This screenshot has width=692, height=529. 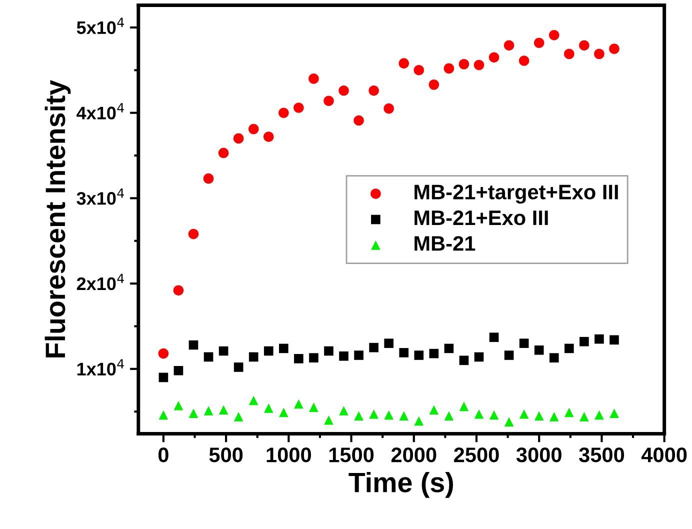 I want to click on y-tick-label: 5x10$^{4}$, so click(x=100, y=26).